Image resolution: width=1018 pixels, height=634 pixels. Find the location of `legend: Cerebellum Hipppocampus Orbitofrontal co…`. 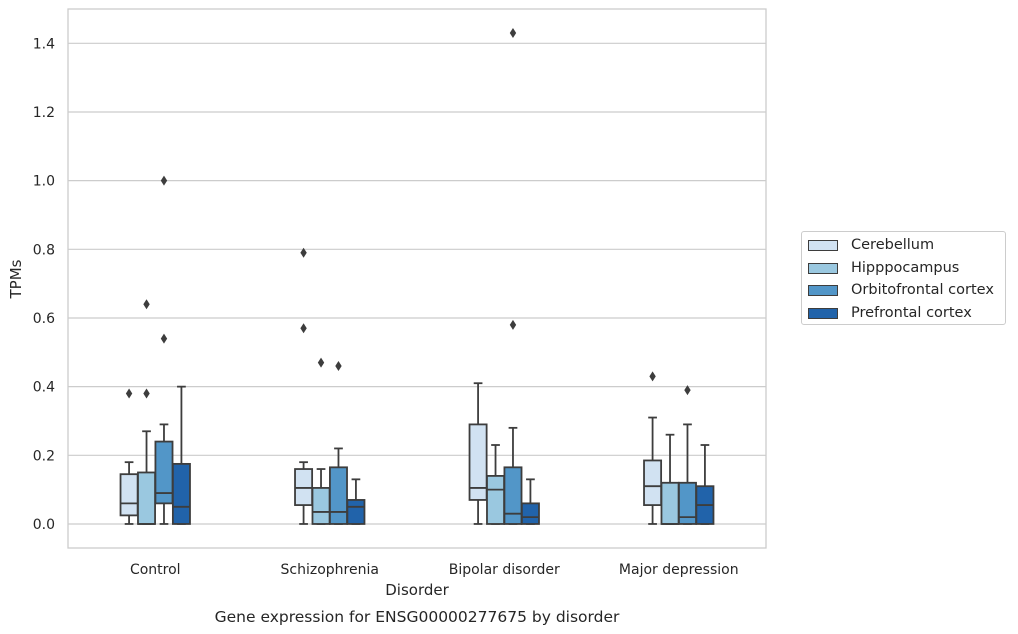

legend: Cerebellum Hipppocampus Orbitofrontal co… is located at coordinates (903, 278).